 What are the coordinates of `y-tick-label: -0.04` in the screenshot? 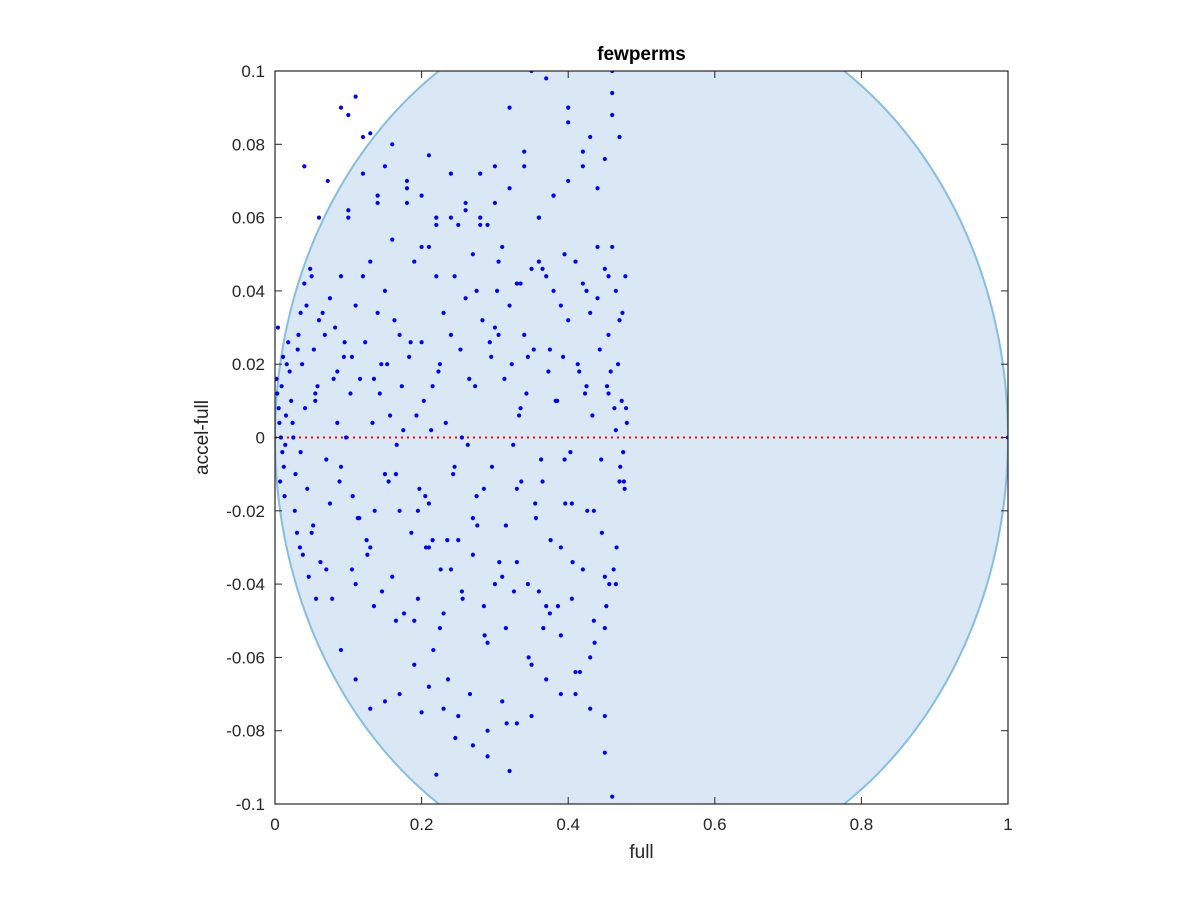 It's located at (245, 584).